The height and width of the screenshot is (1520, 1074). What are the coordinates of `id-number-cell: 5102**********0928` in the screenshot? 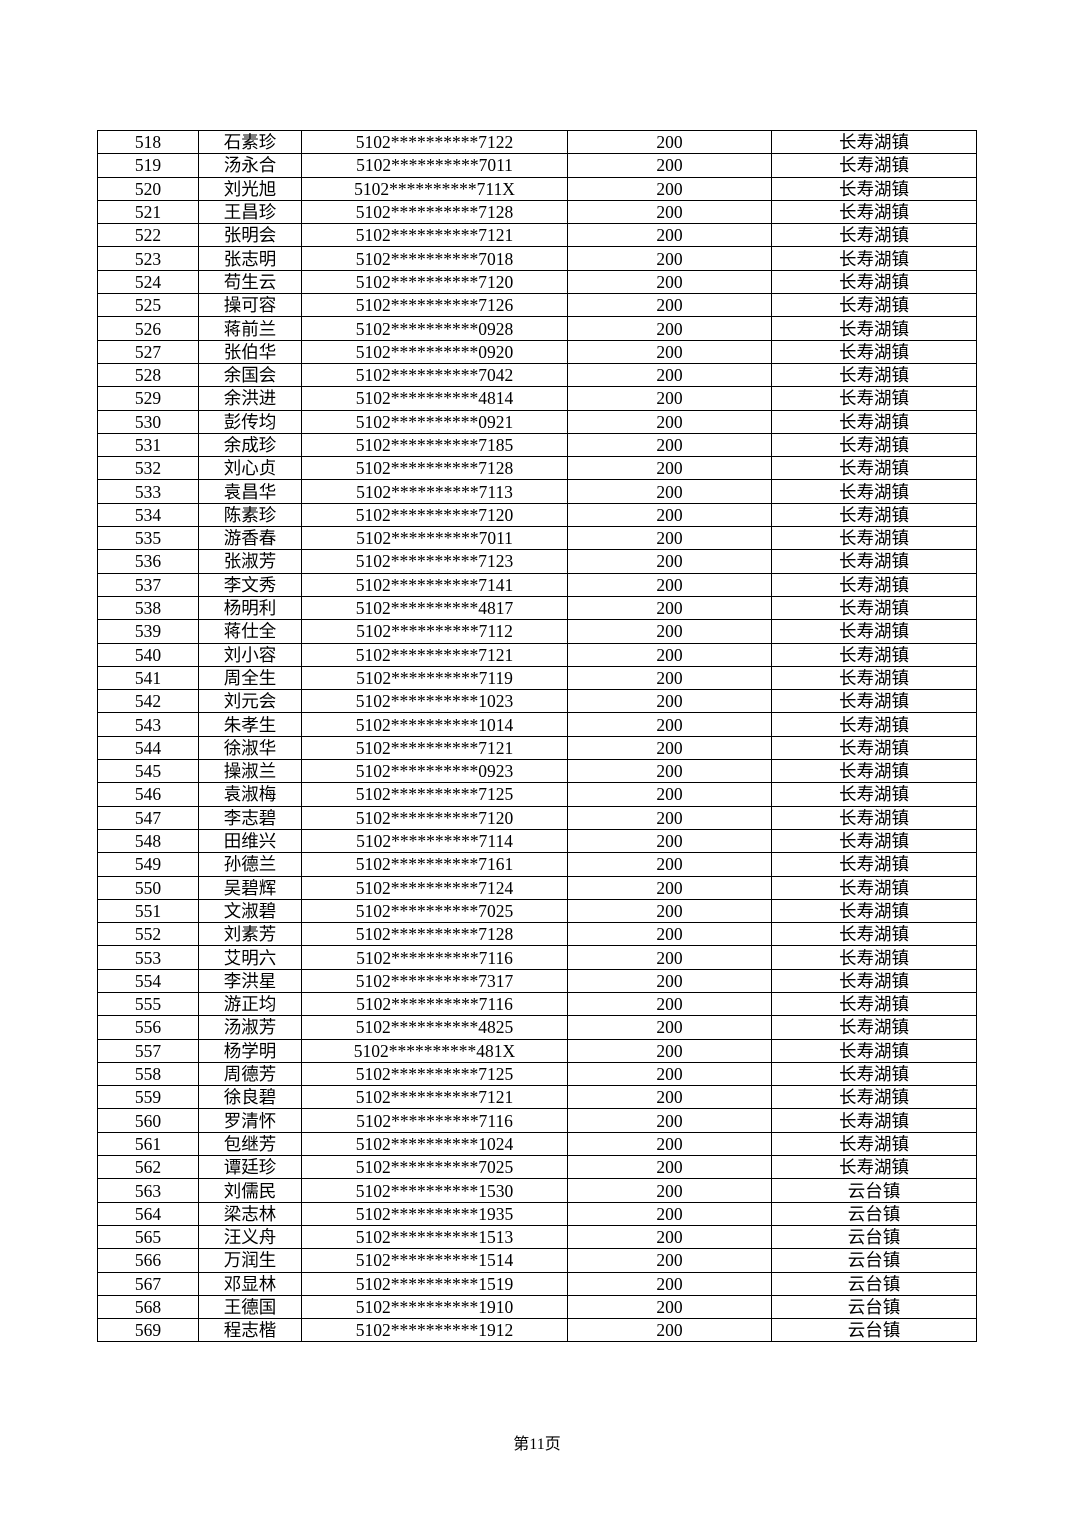 It's located at (434, 328).